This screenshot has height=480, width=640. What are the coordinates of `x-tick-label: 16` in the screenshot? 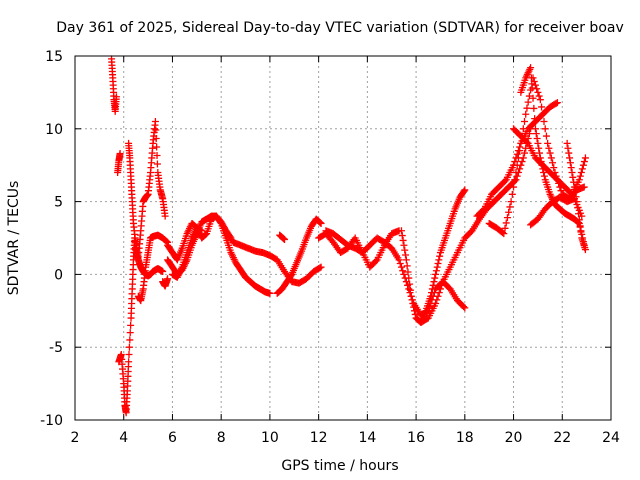 It's located at (416, 438).